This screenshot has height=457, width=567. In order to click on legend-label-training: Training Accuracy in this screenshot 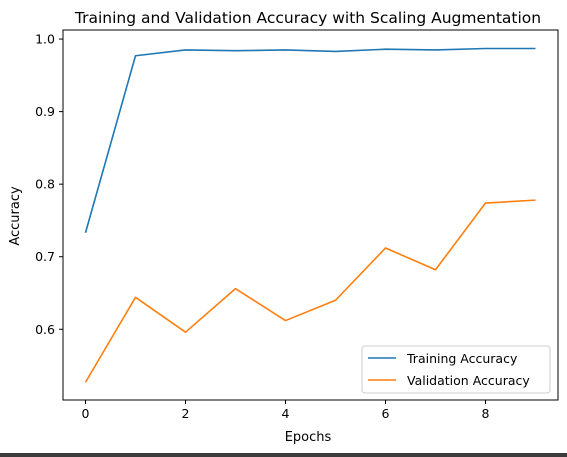, I will do `click(462, 358)`.